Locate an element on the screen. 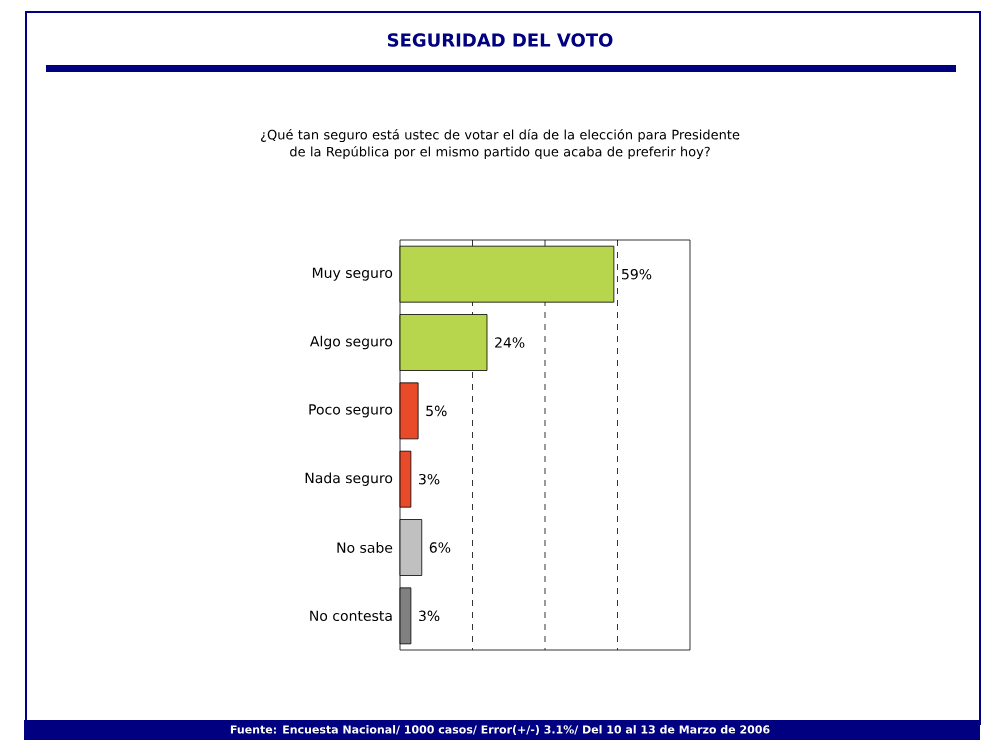  chart-title: SEGURIDAD DEL VOTO is located at coordinates (500, 40).